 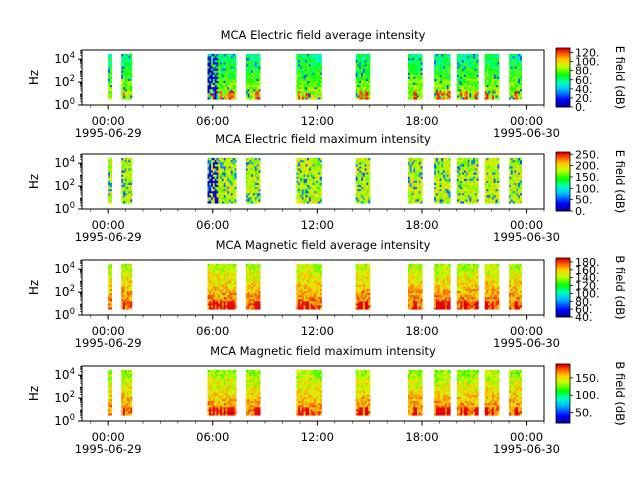 What do you see at coordinates (587, 166) in the screenshot?
I see `colorbar-tick-label: 200.` at bounding box center [587, 166].